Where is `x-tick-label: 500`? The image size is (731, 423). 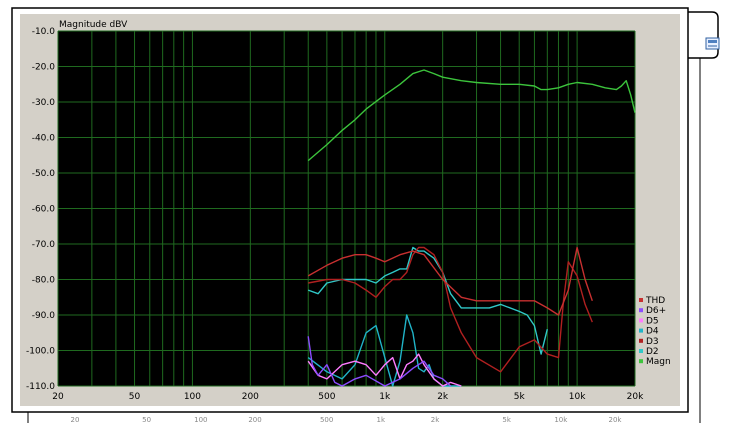
x-tick-label: 500 is located at coordinates (326, 397).